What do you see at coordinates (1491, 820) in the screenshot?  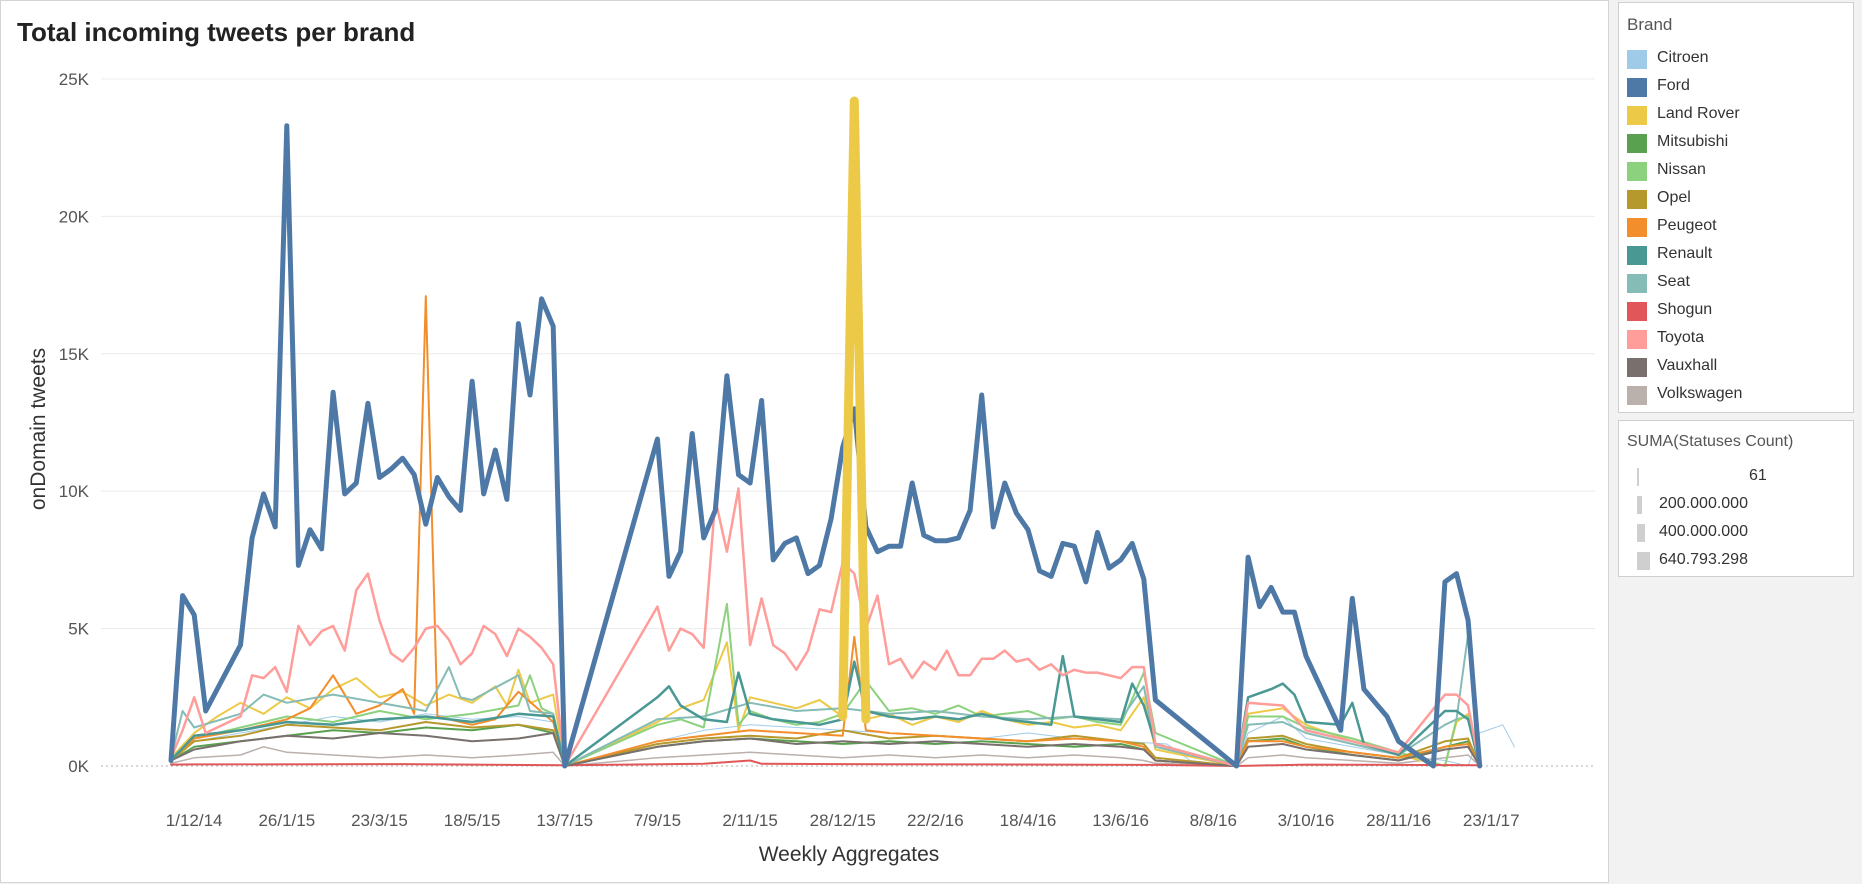 I see `x-tick-label: 23/1/17` at bounding box center [1491, 820].